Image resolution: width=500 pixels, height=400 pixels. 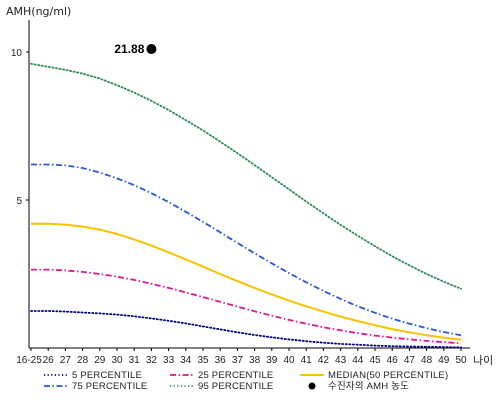 I want to click on x-tick-label: 43, so click(x=341, y=360).